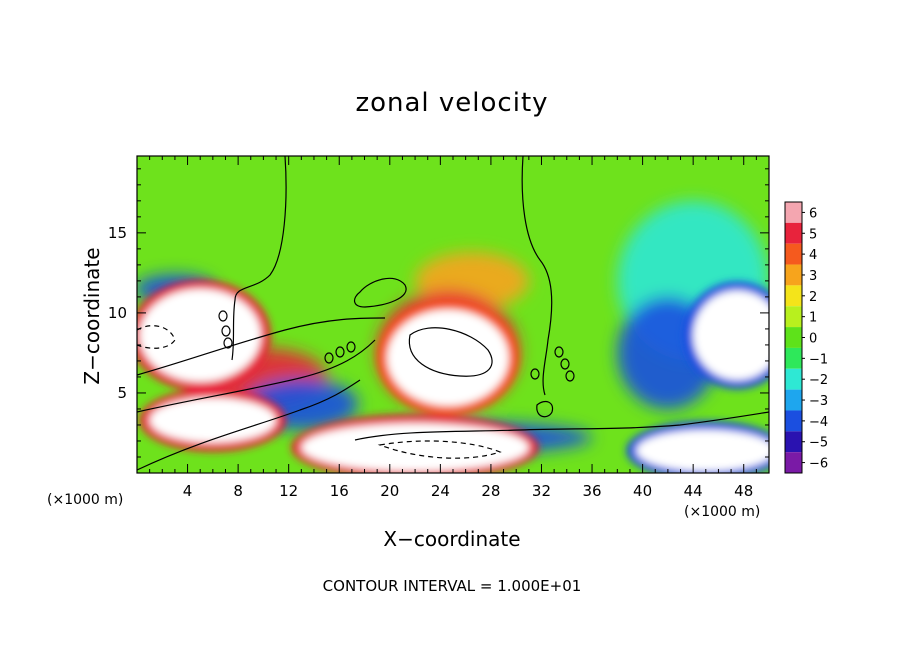 This screenshot has height=654, width=904. I want to click on y-tick-label: 10, so click(117, 313).